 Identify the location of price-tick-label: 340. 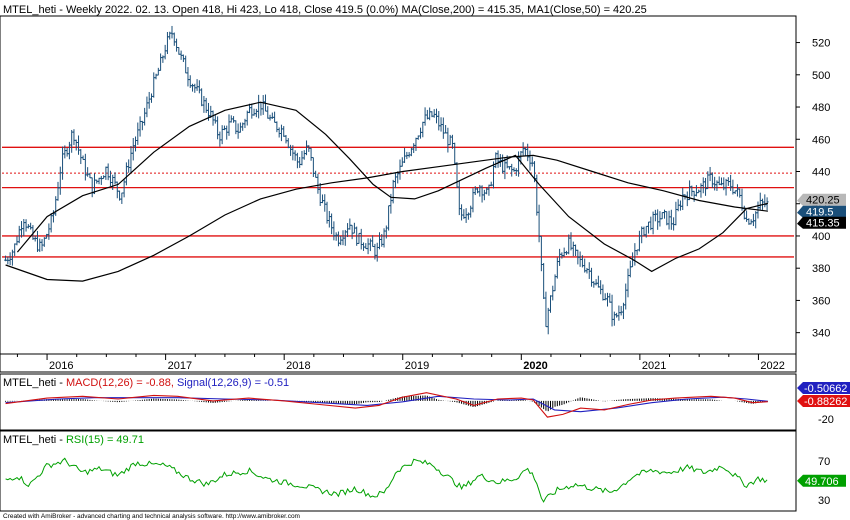
(821, 334).